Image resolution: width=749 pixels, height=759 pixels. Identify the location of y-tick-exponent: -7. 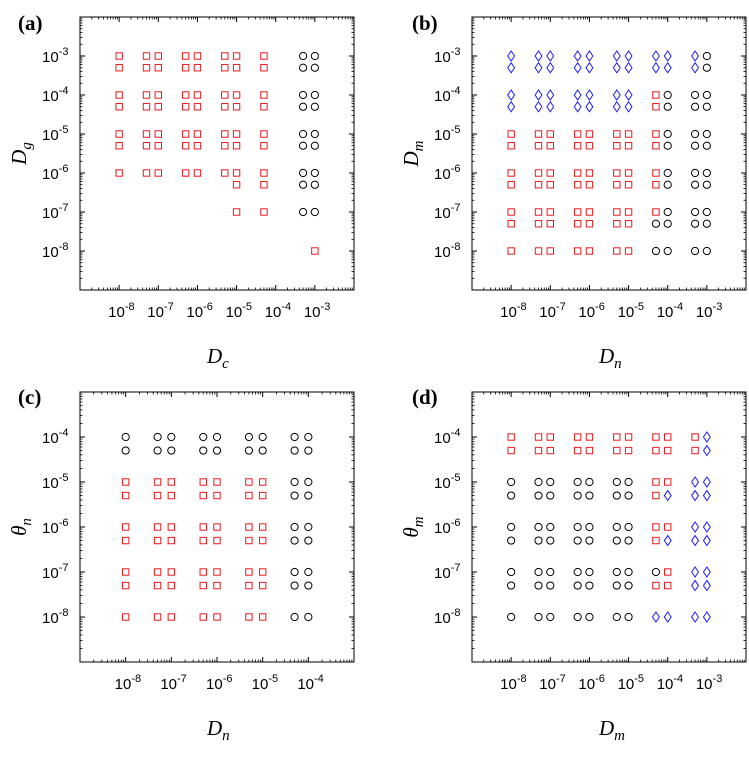
(456, 208).